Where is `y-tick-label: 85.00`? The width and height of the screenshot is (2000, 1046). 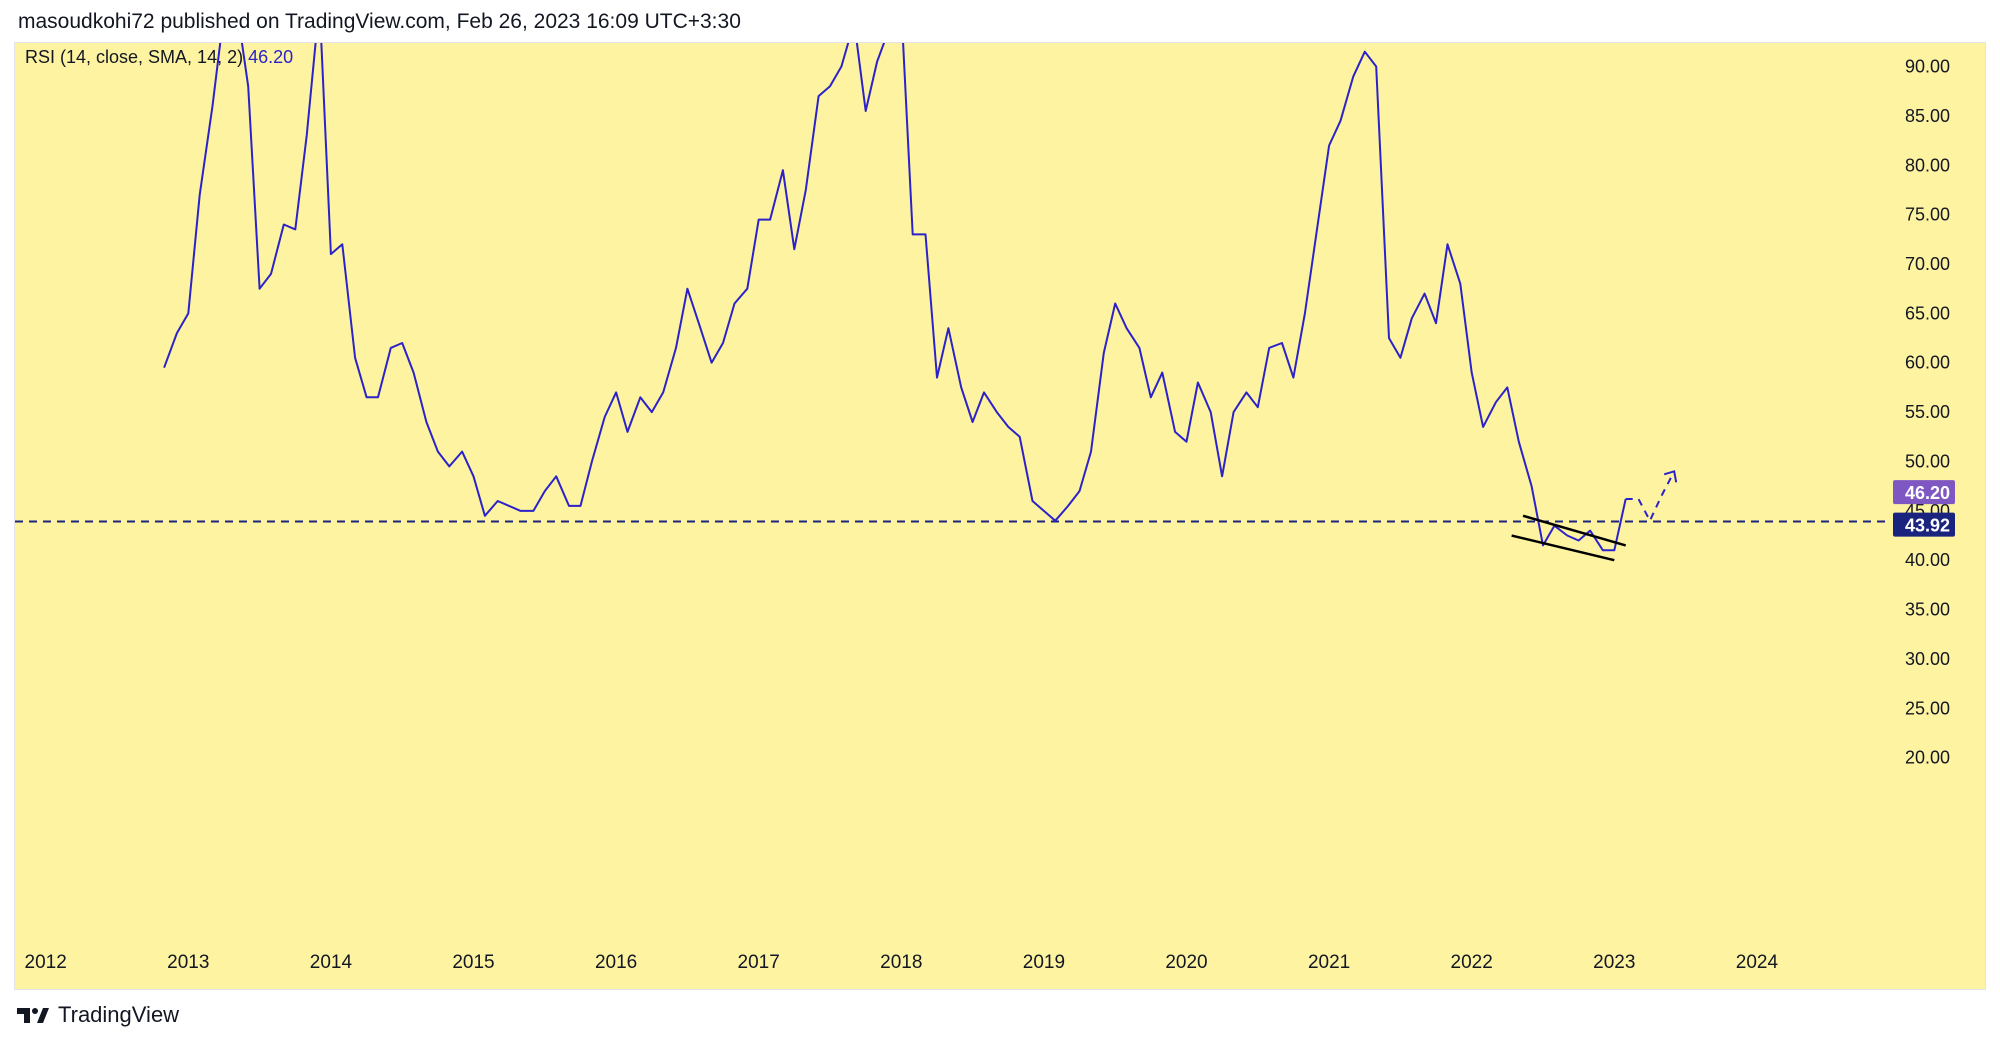
y-tick-label: 85.00 is located at coordinates (1927, 116).